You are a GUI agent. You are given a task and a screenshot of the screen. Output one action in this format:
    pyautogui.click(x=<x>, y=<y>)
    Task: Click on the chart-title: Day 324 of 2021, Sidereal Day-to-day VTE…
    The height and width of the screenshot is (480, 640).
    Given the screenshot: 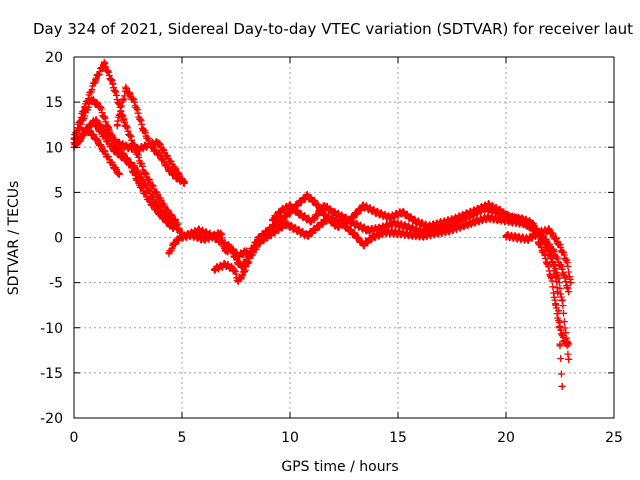 What is the action you would take?
    pyautogui.click(x=333, y=29)
    